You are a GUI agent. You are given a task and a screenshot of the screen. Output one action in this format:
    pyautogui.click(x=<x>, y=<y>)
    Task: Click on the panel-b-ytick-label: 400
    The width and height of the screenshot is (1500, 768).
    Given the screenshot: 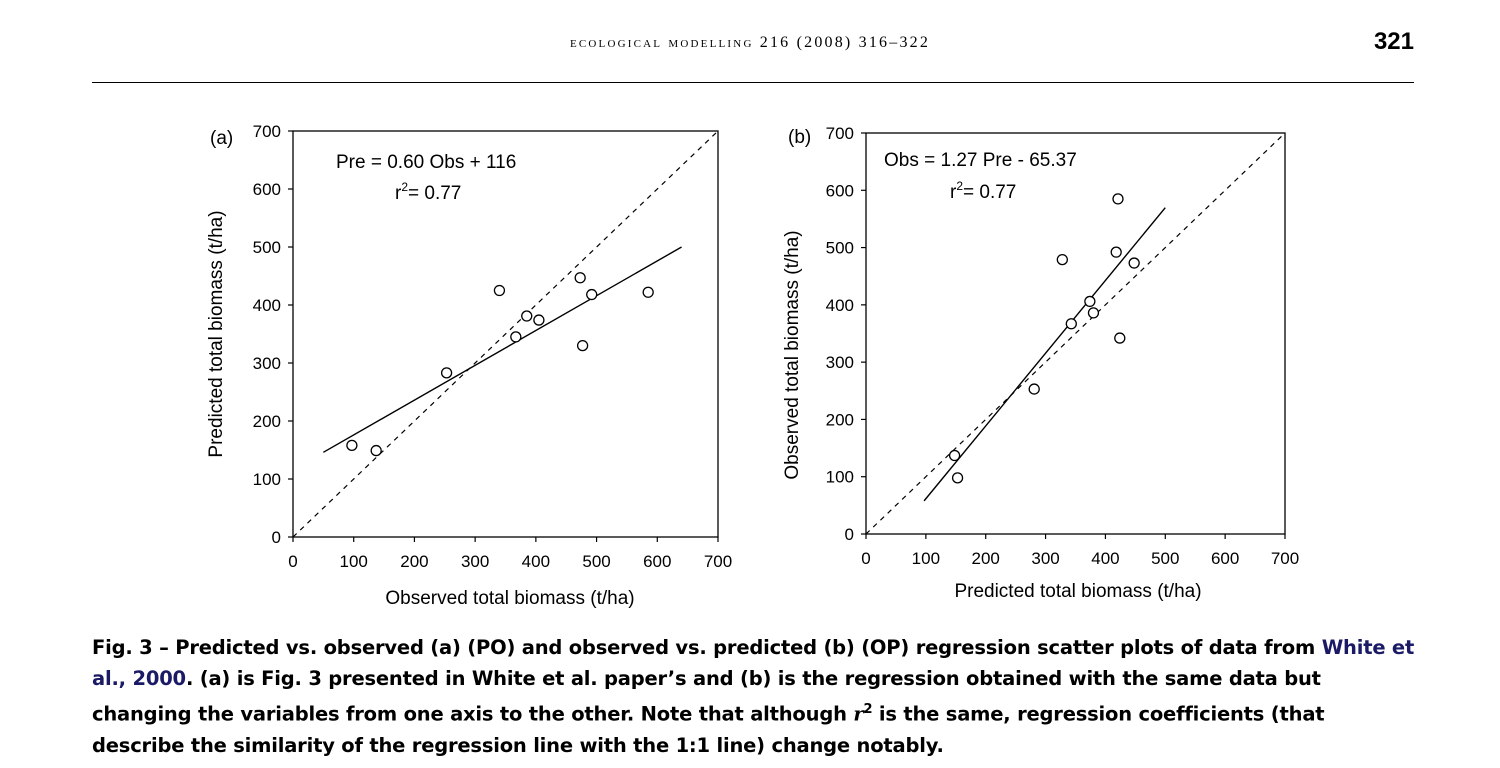 What is the action you would take?
    pyautogui.click(x=840, y=305)
    